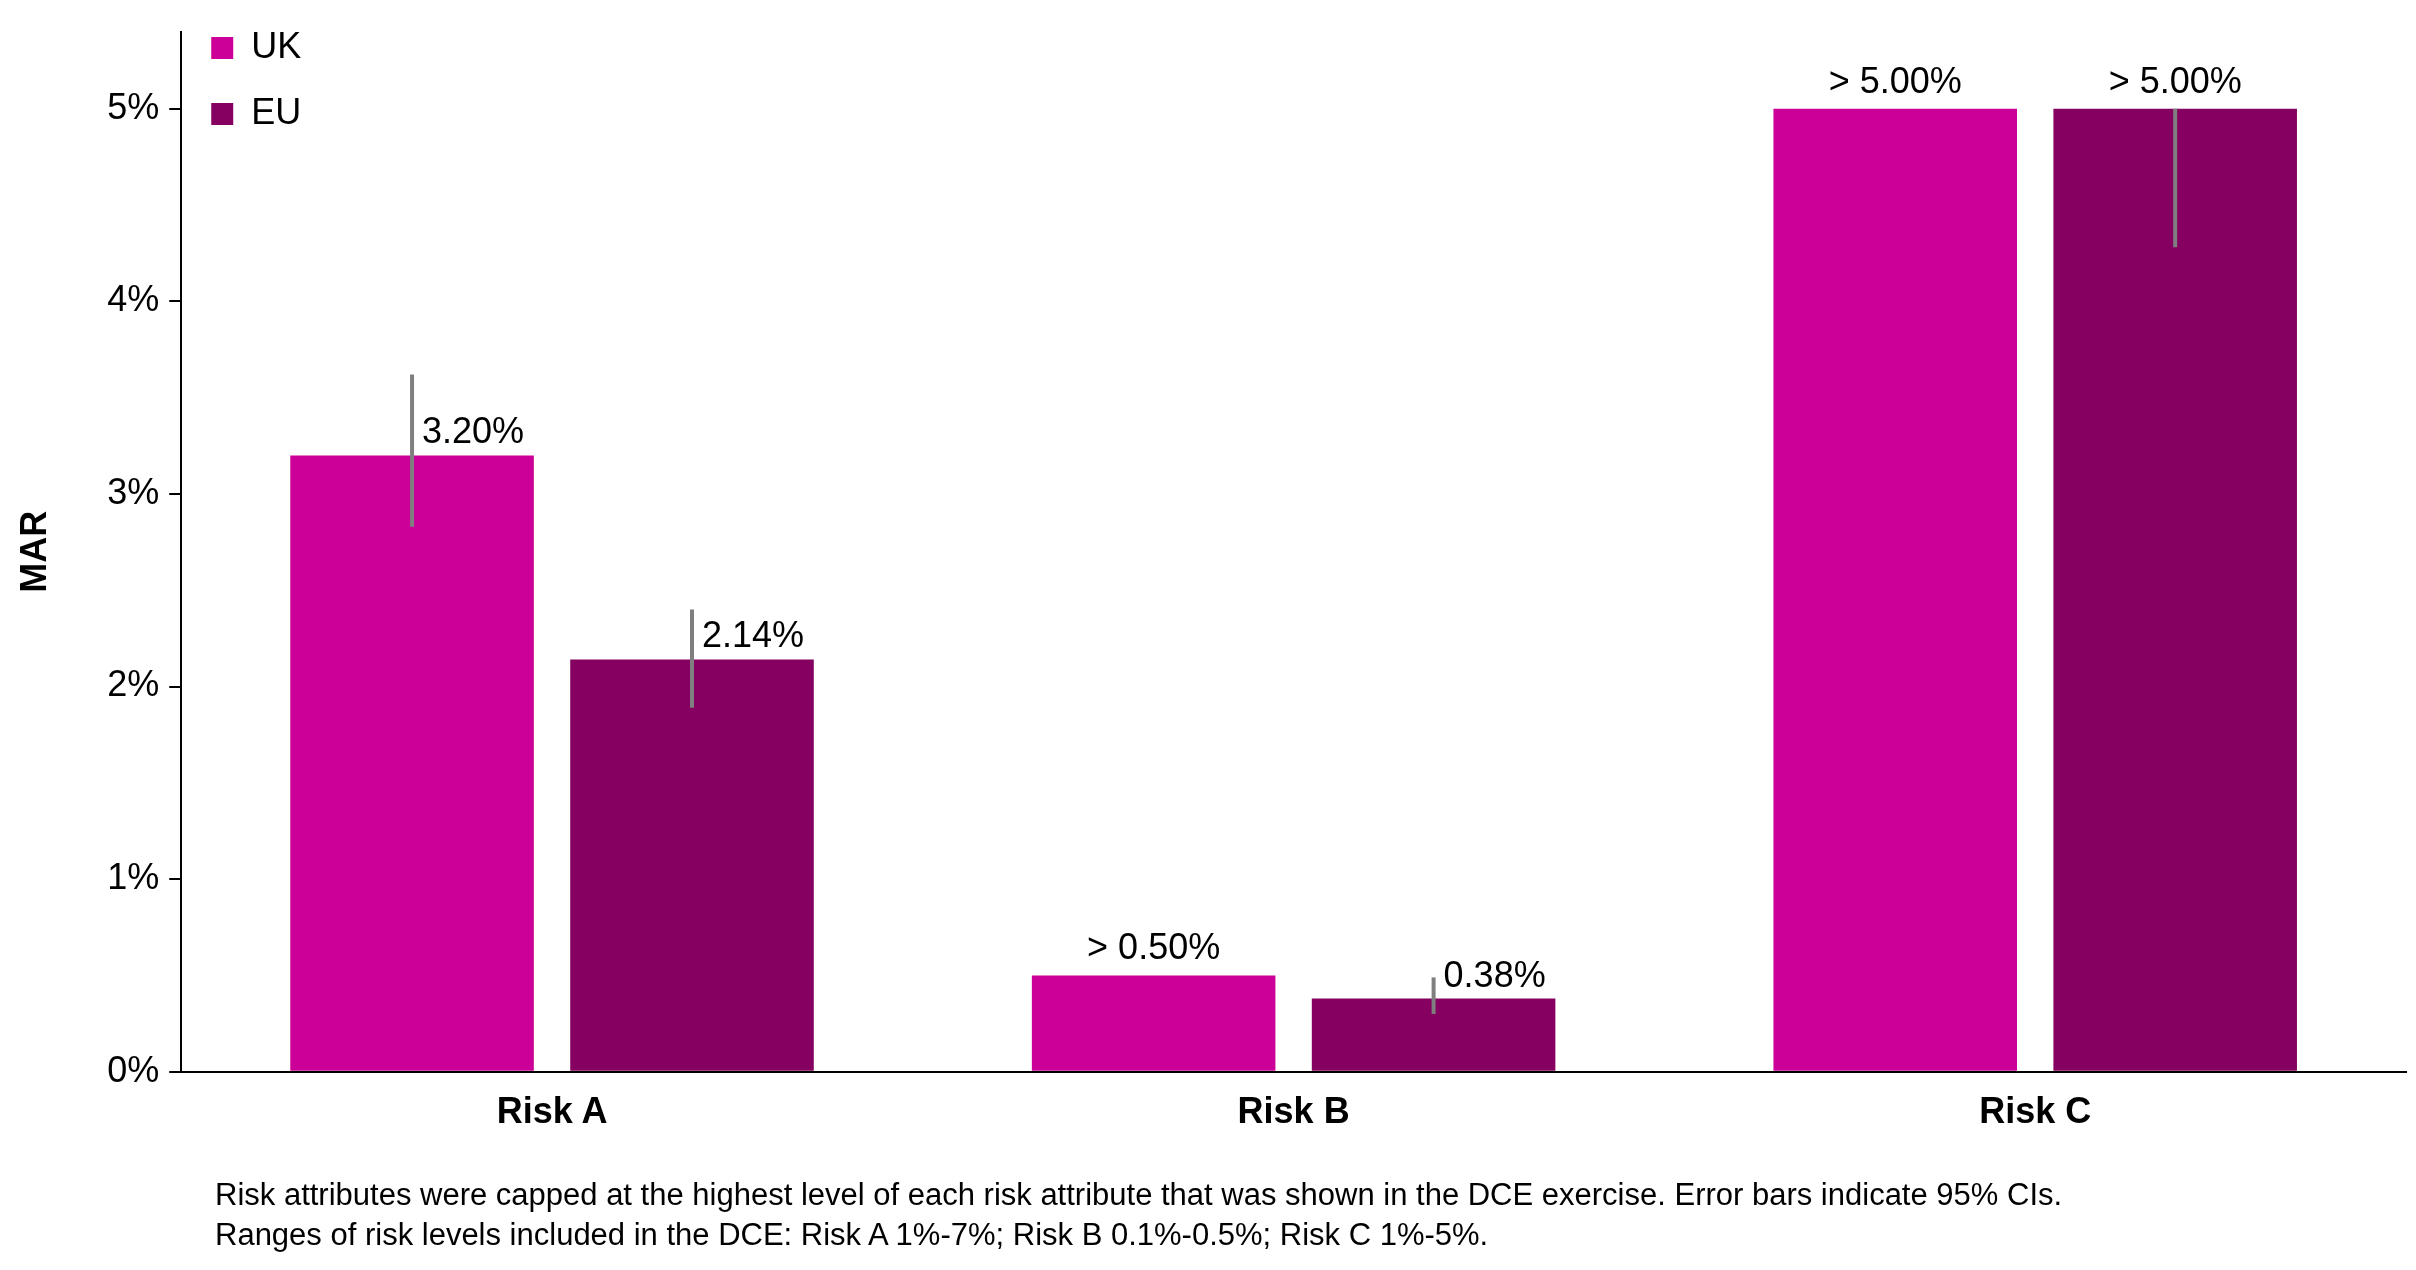  I want to click on text: Ranges of risk levels included in the DCE: Risk A 1%-7%; Risk B 0.1%-0.5%; Risk C 1%-5%., so click(852, 1235).